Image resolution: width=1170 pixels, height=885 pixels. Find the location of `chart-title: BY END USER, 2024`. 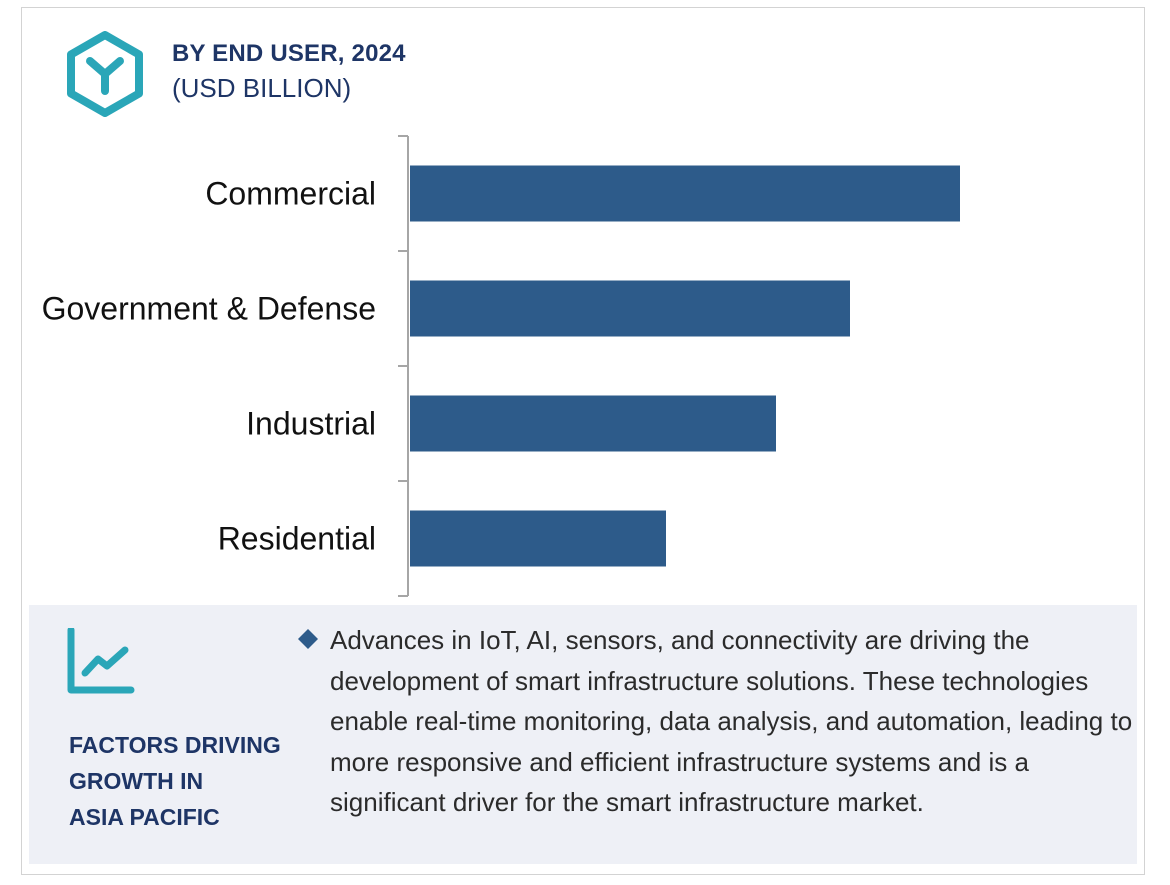

chart-title: BY END USER, 2024 is located at coordinates (289, 53).